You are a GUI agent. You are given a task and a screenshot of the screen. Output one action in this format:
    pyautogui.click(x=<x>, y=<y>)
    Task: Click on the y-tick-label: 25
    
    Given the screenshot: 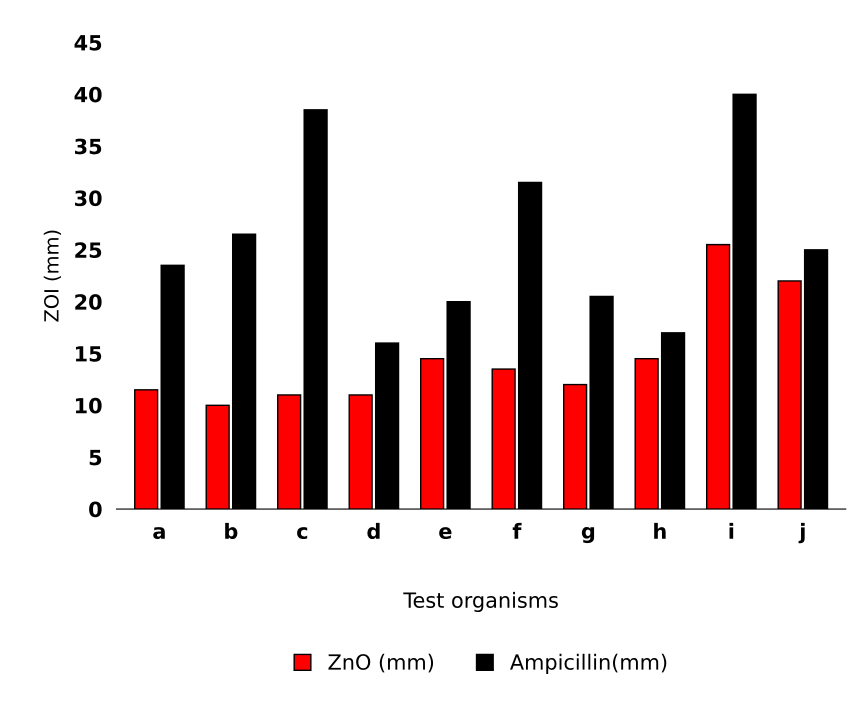 What is the action you would take?
    pyautogui.click(x=88, y=250)
    